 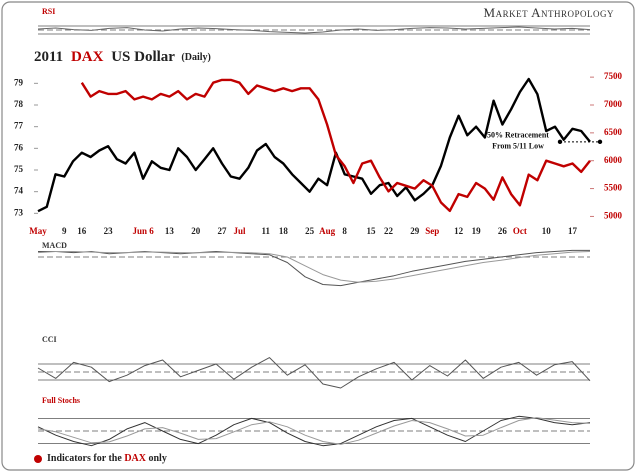 I want to click on y-tick-label: 78, so click(x=19, y=104).